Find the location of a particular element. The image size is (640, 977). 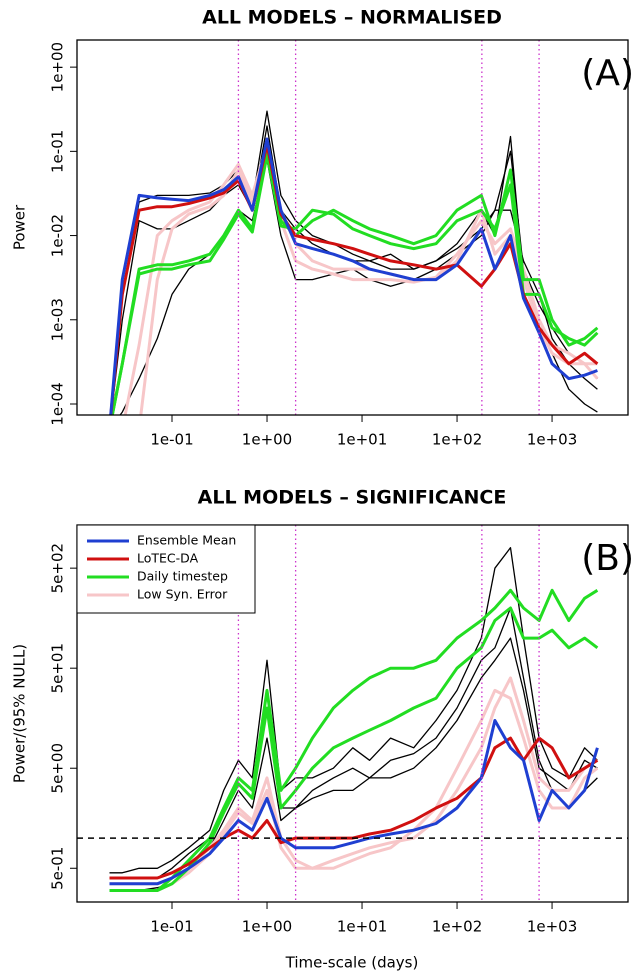

panel-label: (A) is located at coordinates (607, 73).